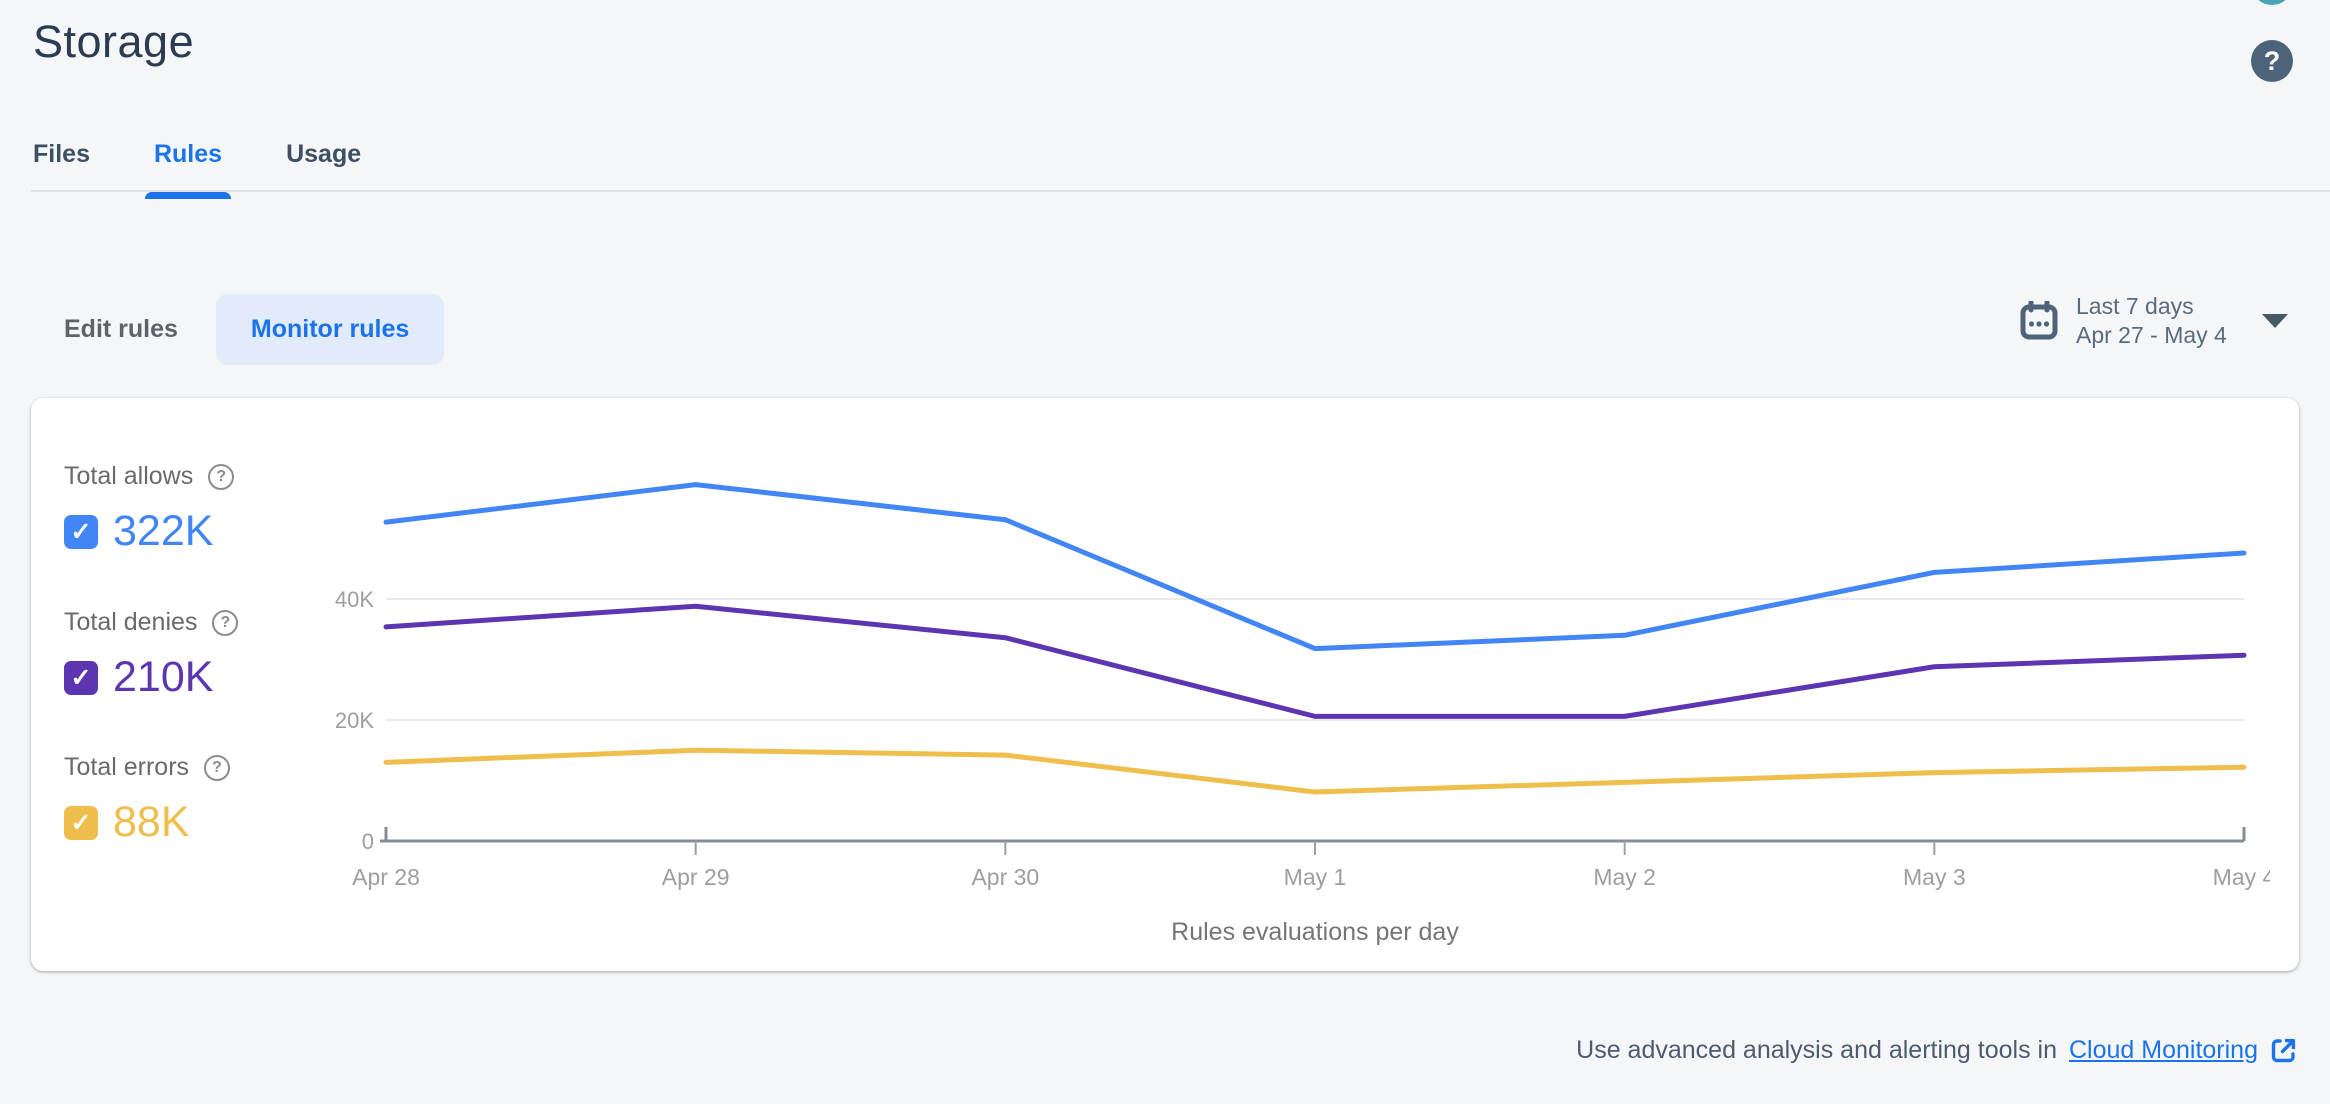  What do you see at coordinates (2241, 877) in the screenshot?
I see `x-axis-label: May 4` at bounding box center [2241, 877].